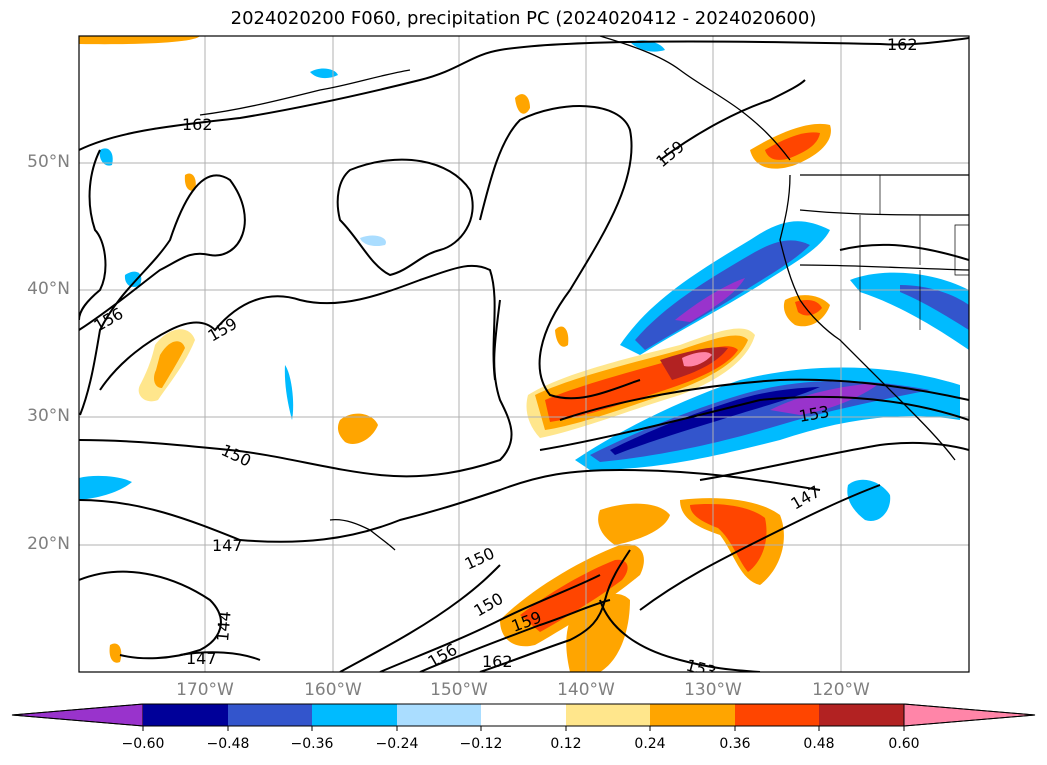 The image size is (1047, 765). What do you see at coordinates (397, 744) in the screenshot?
I see `colorbar-tick-label: −0.24` at bounding box center [397, 744].